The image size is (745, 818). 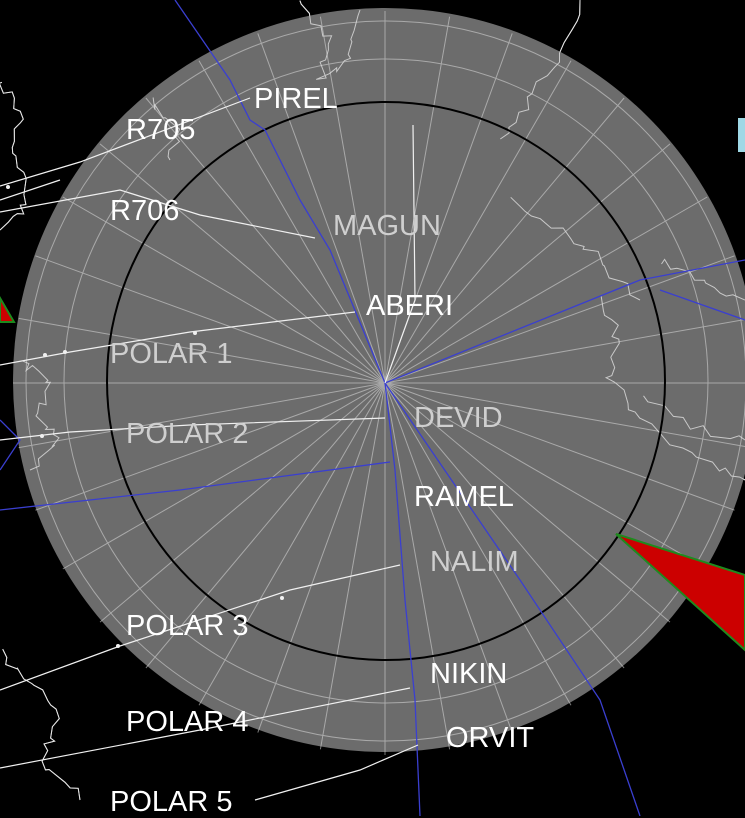 I want to click on waypoint-label-ramel: RAMEL, so click(x=464, y=497).